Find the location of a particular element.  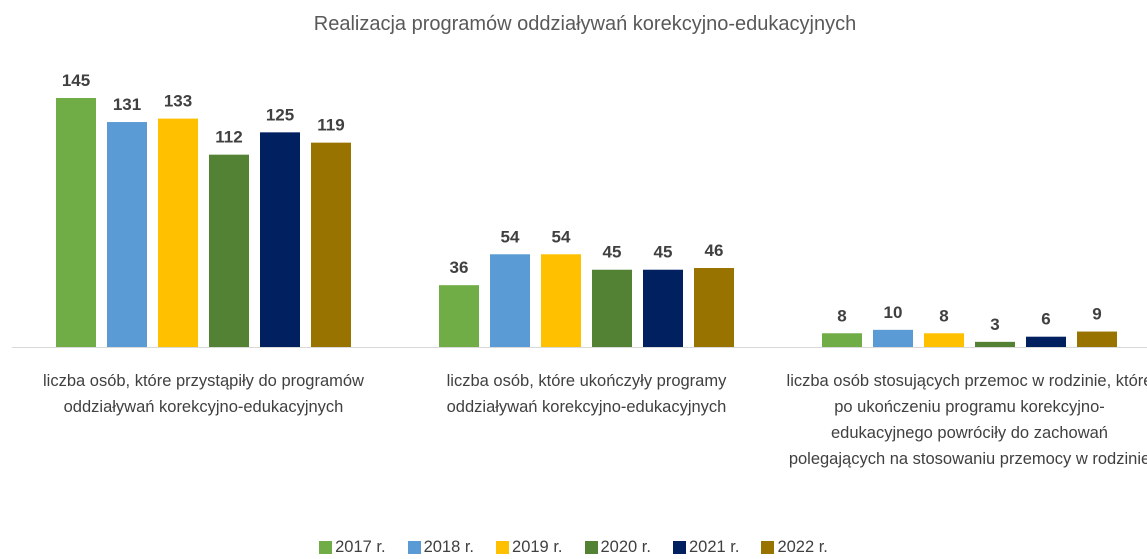

data-label: 112 is located at coordinates (228, 137).